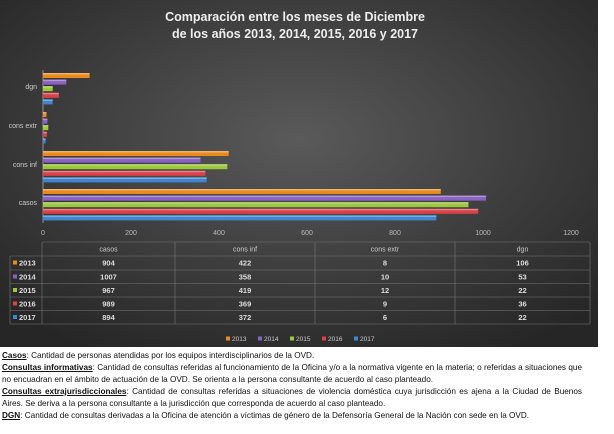  What do you see at coordinates (245, 263) in the screenshot?
I see `table-cell: 422` at bounding box center [245, 263].